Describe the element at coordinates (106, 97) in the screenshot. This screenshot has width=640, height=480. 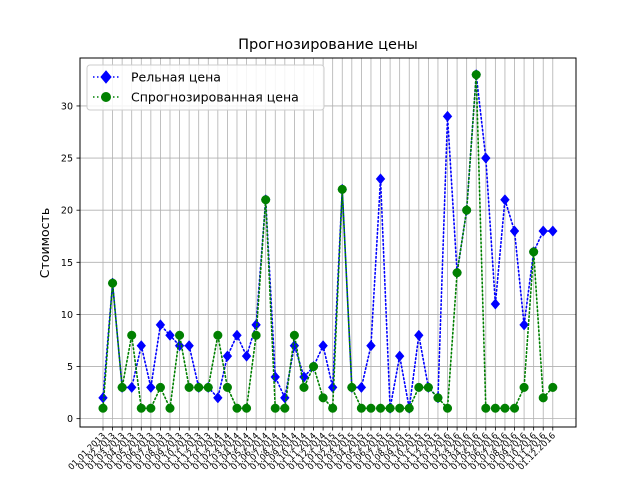
I see `legend-marker-forecast` at that location.